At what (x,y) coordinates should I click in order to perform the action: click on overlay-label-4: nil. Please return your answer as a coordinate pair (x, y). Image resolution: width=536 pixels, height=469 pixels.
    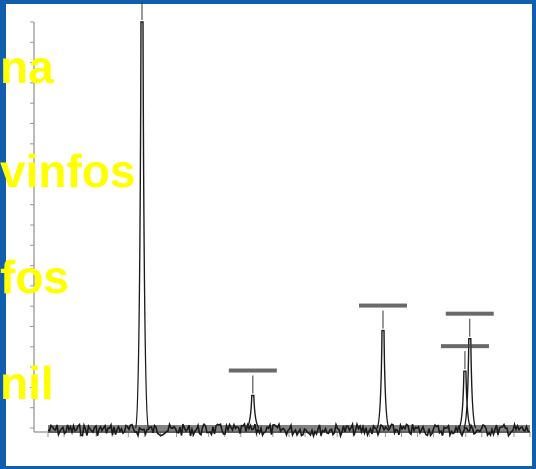
    Looking at the image, I should click on (27, 383).